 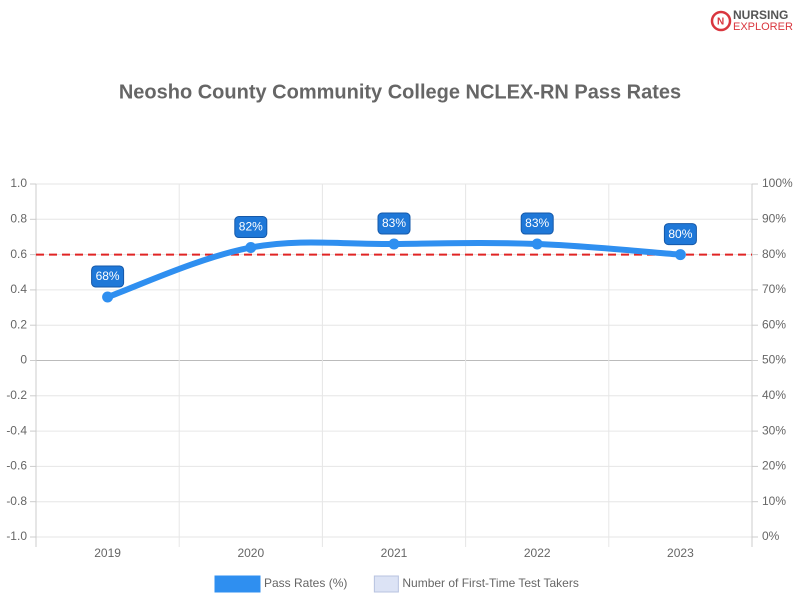 I want to click on y2-tick-label: 90%, so click(x=774, y=218).